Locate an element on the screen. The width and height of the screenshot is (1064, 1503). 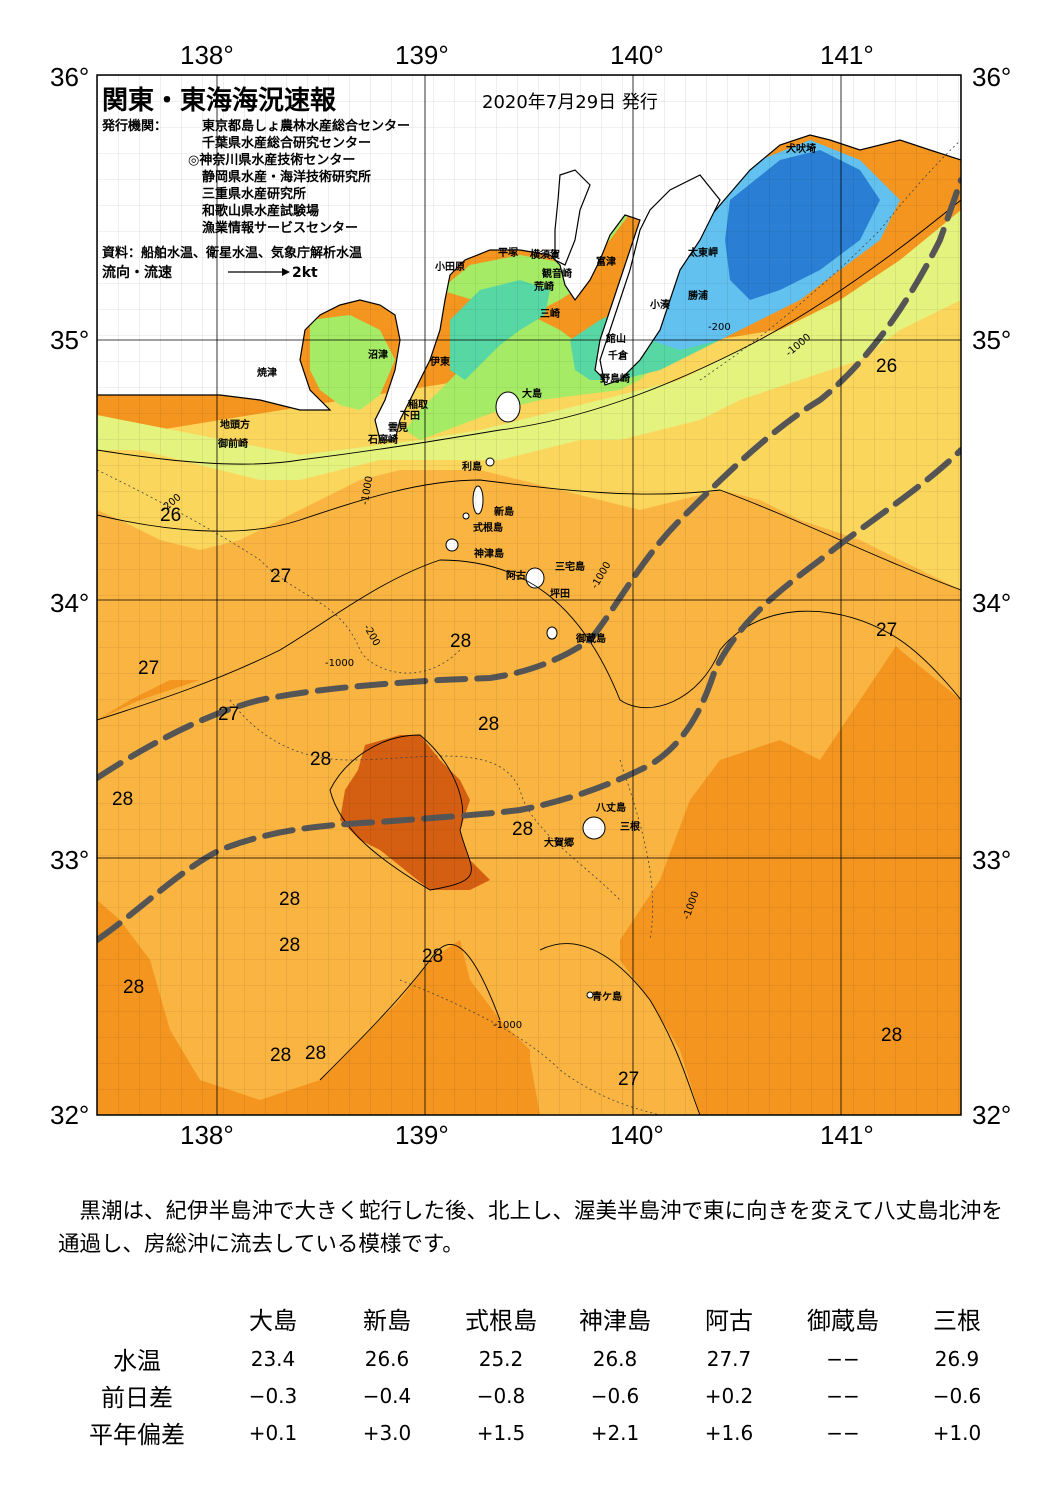
table-cell: −0.4 is located at coordinates (387, 1395).